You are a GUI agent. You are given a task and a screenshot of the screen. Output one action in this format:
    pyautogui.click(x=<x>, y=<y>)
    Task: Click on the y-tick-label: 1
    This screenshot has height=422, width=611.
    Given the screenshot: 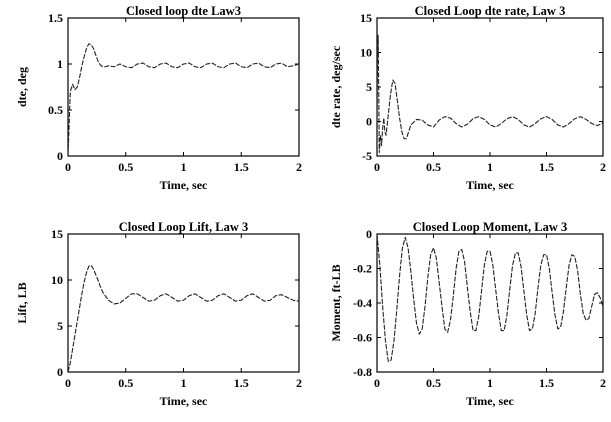 What is the action you would take?
    pyautogui.click(x=60, y=64)
    